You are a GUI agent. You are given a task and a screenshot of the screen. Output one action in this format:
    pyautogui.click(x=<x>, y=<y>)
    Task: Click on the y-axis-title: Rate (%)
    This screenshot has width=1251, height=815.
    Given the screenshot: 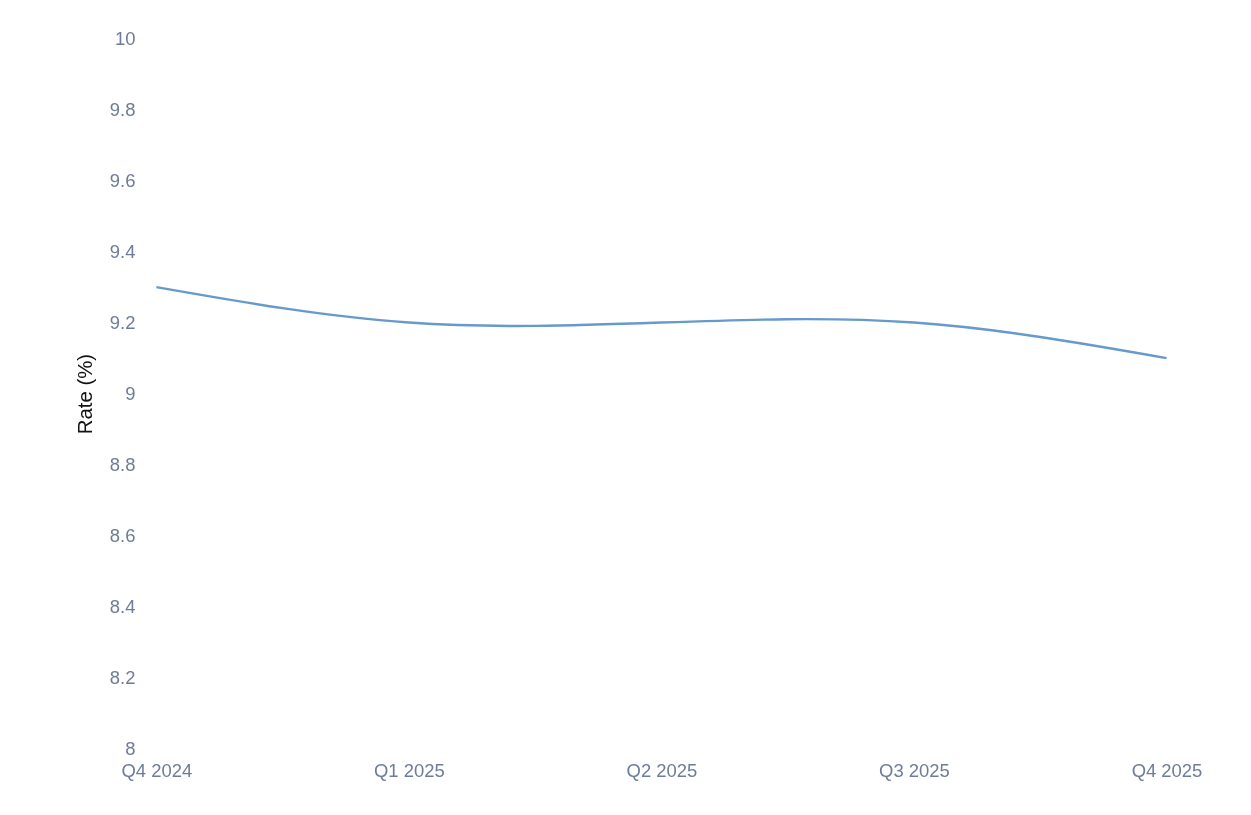 What is the action you would take?
    pyautogui.click(x=85, y=394)
    